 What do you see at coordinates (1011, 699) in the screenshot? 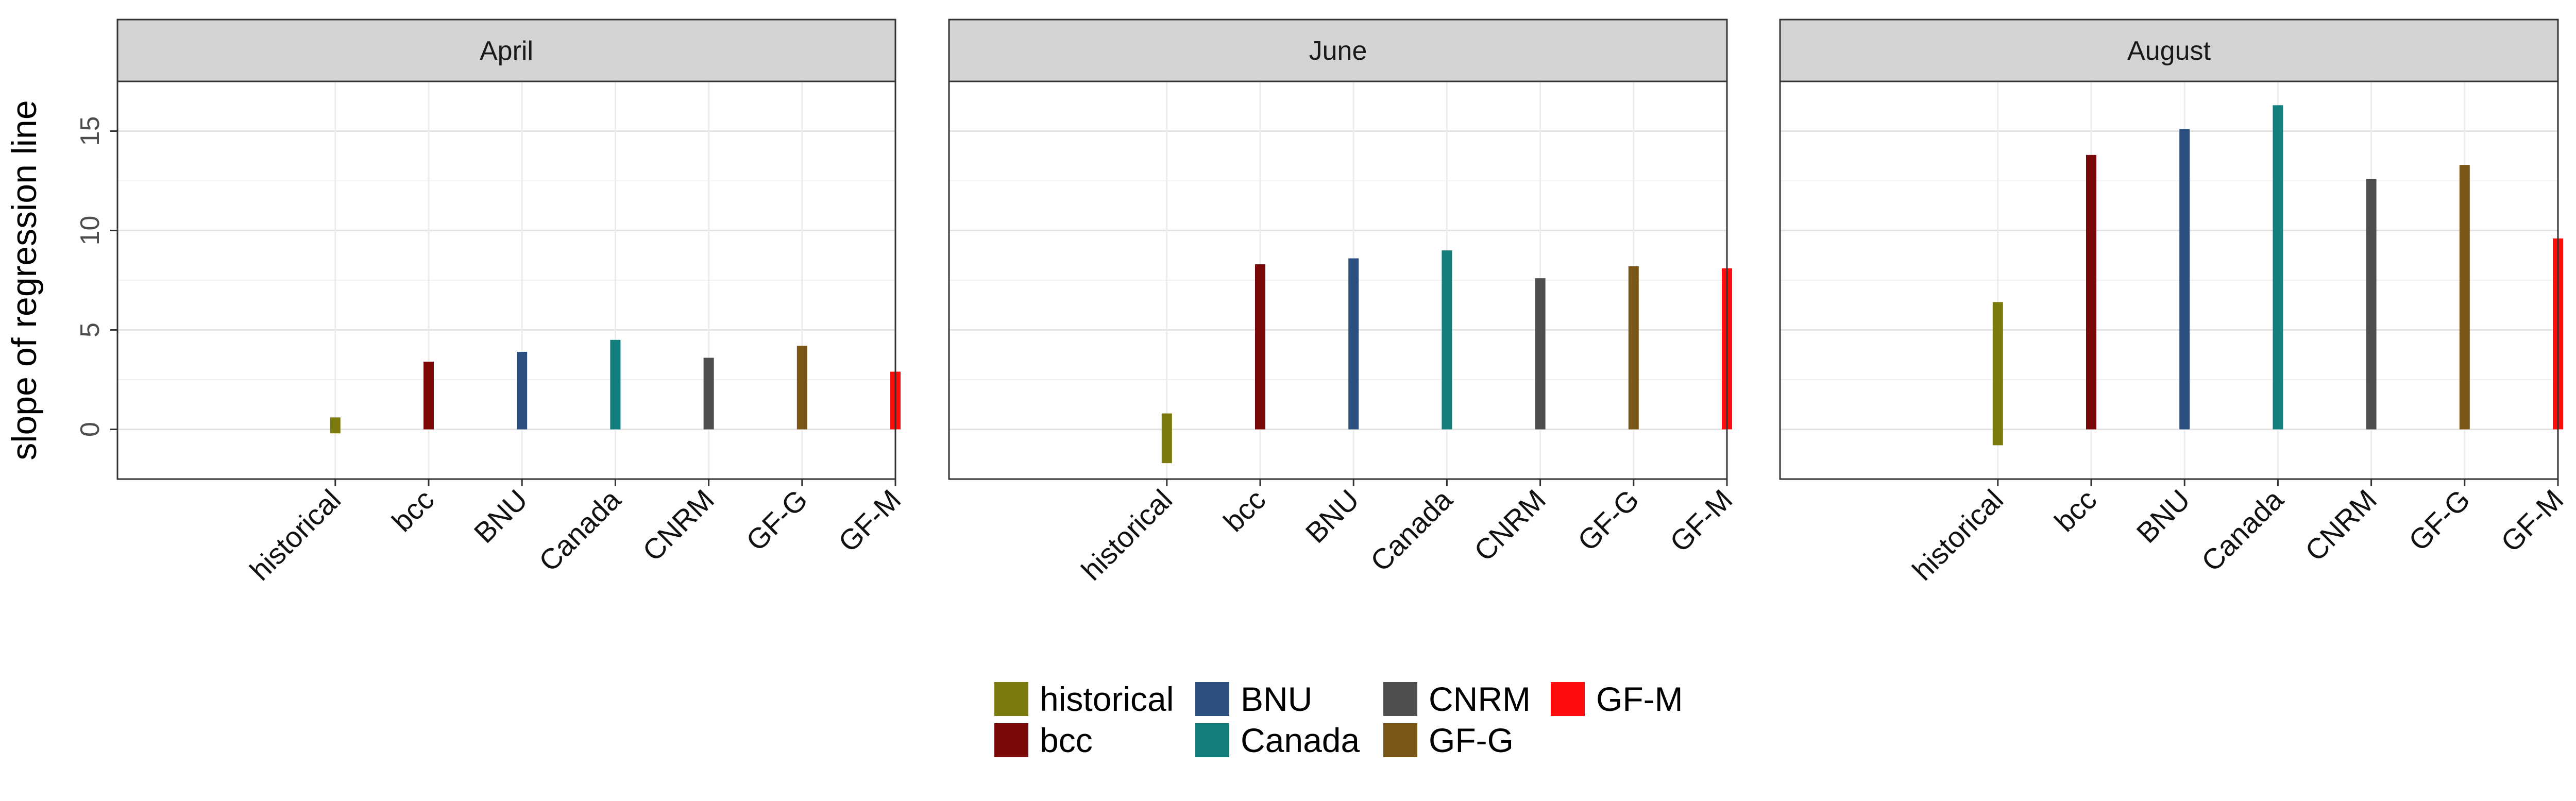
I see `legend-swatch-historical` at bounding box center [1011, 699].